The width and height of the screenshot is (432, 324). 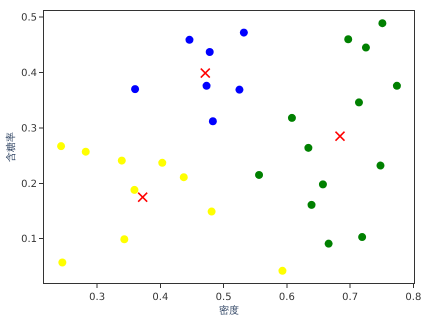 What do you see at coordinates (224, 297) in the screenshot?
I see `x-tick-label: 0.5` at bounding box center [224, 297].